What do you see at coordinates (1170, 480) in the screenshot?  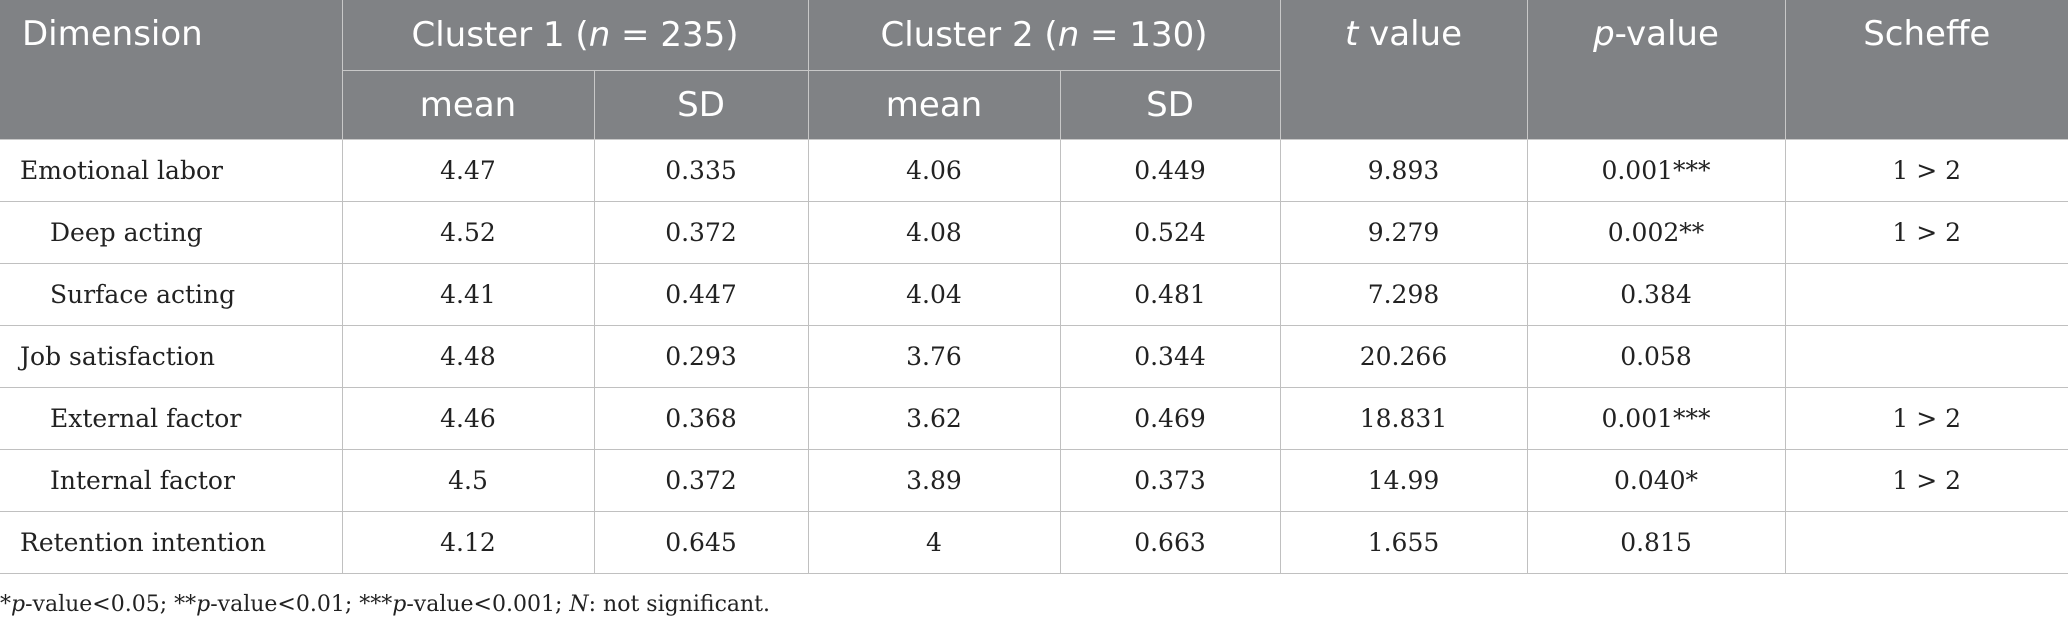 I see `cell-c2-sd: 0.373` at bounding box center [1170, 480].